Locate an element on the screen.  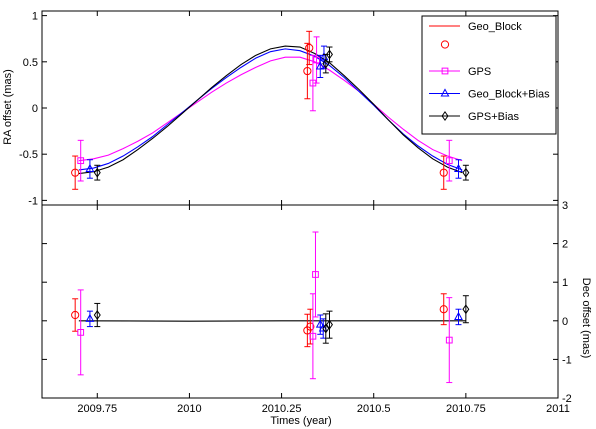
legend-label-geo-block-bias: Geo_Block+Bias is located at coordinates (509, 95).